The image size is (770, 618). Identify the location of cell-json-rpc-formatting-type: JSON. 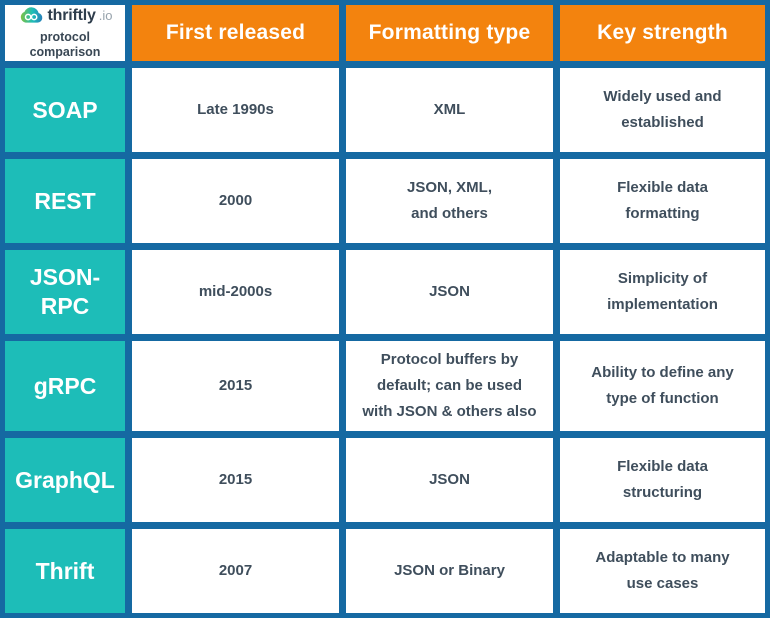
(449, 292).